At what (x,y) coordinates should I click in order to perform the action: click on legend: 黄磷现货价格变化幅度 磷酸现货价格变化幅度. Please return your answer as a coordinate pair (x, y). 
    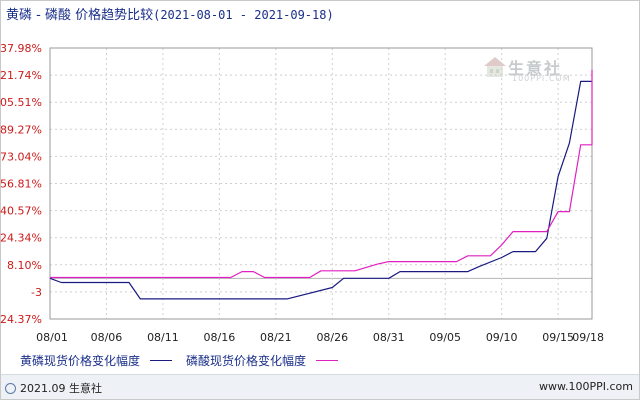
    Looking at the image, I should click on (186, 360).